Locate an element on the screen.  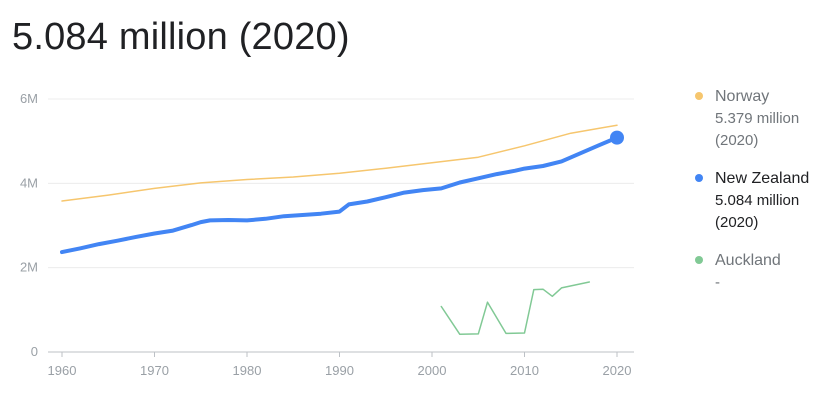
legend-series-name: Norway is located at coordinates (742, 96).